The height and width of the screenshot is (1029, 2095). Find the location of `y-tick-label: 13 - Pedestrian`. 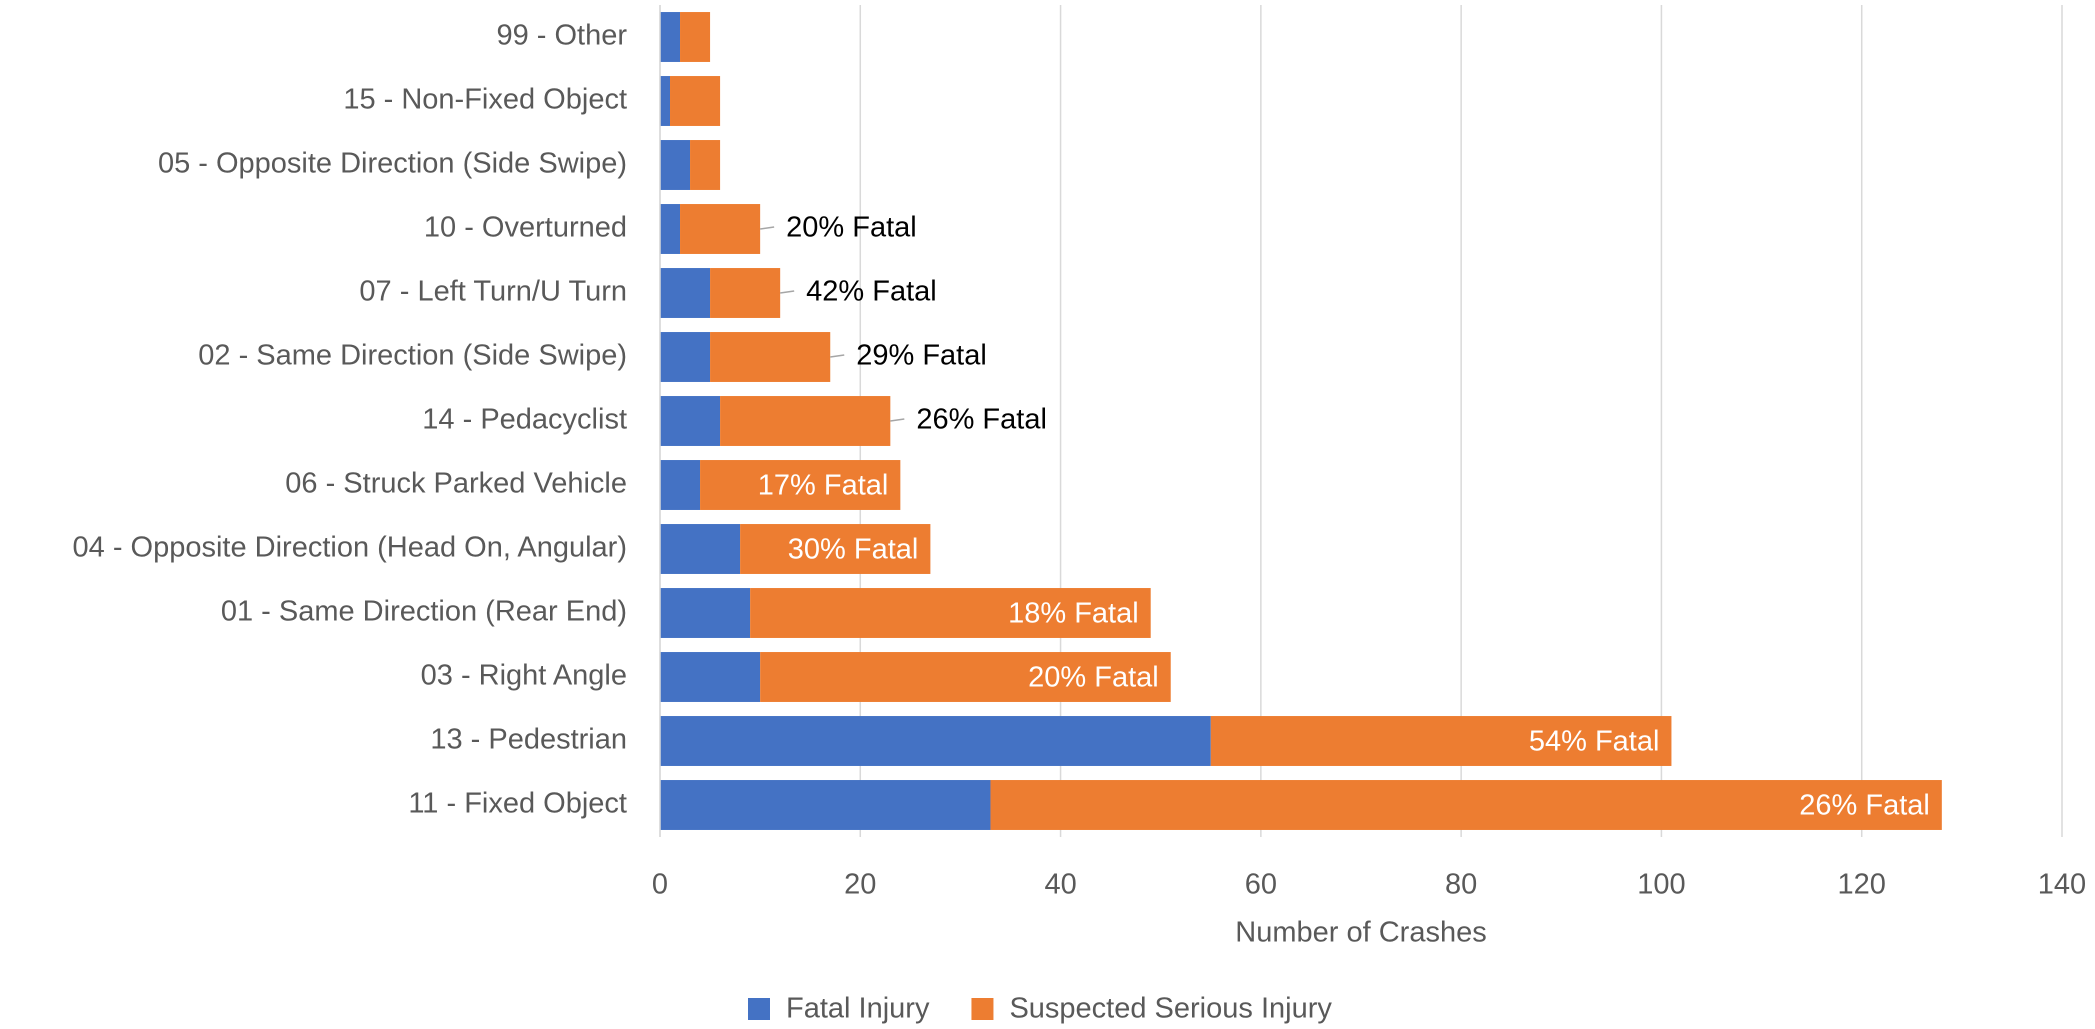

y-tick-label: 13 - Pedestrian is located at coordinates (528, 740).